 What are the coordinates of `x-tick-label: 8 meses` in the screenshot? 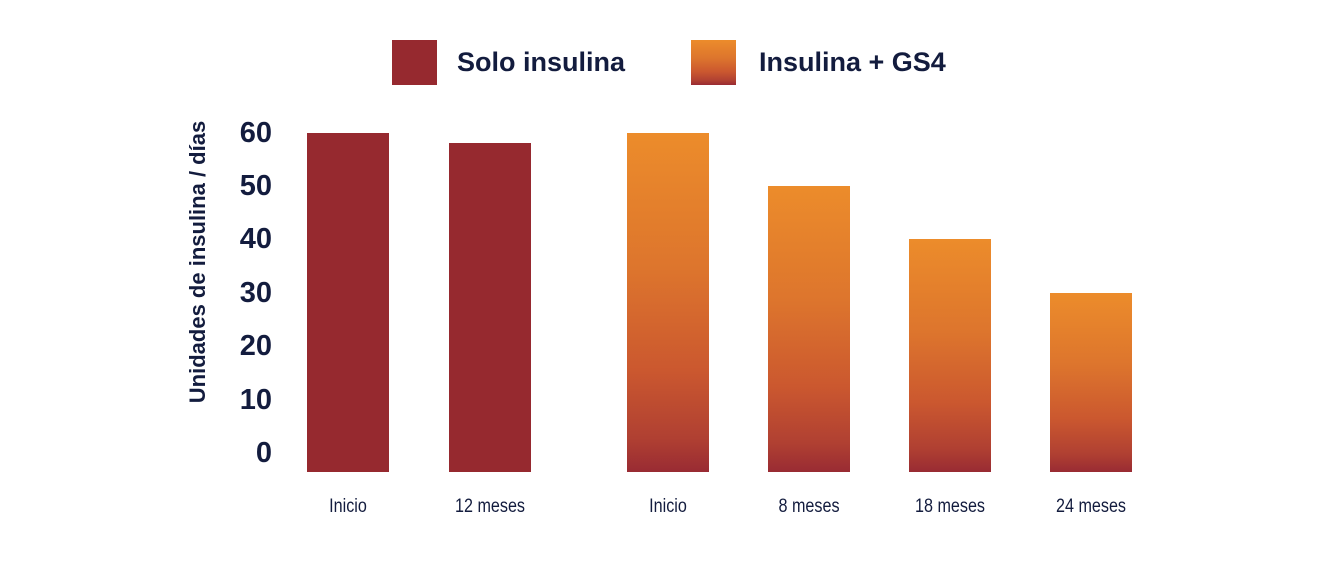 It's located at (809, 506).